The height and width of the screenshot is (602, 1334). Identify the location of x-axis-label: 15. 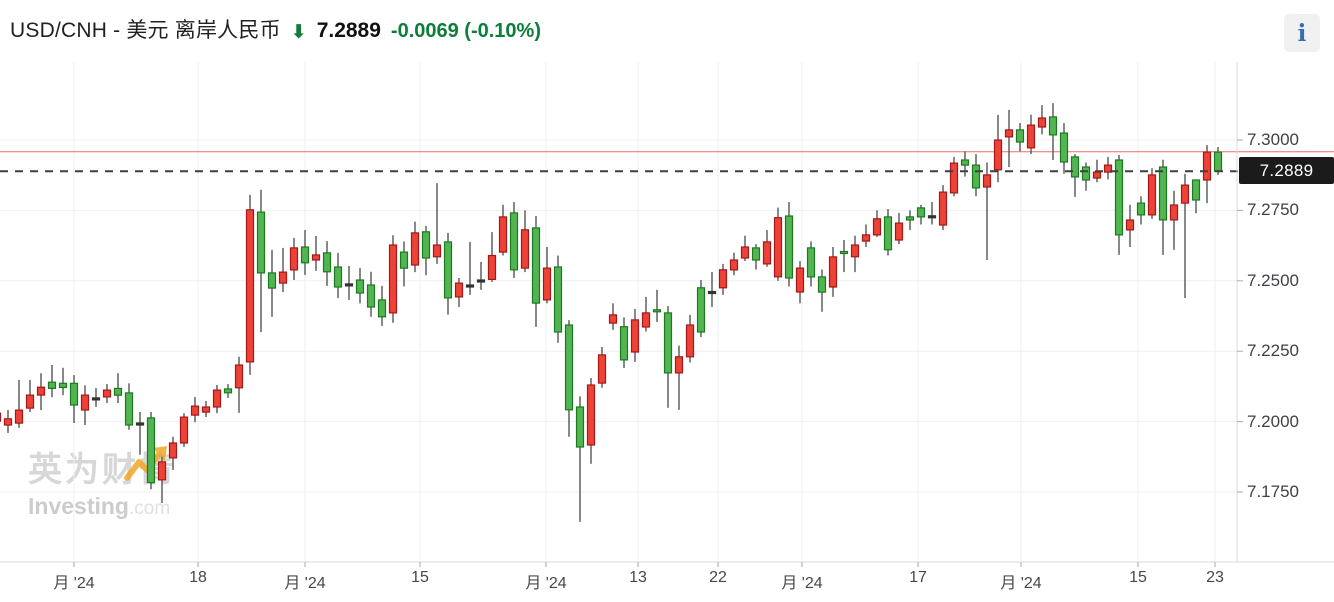
(420, 577).